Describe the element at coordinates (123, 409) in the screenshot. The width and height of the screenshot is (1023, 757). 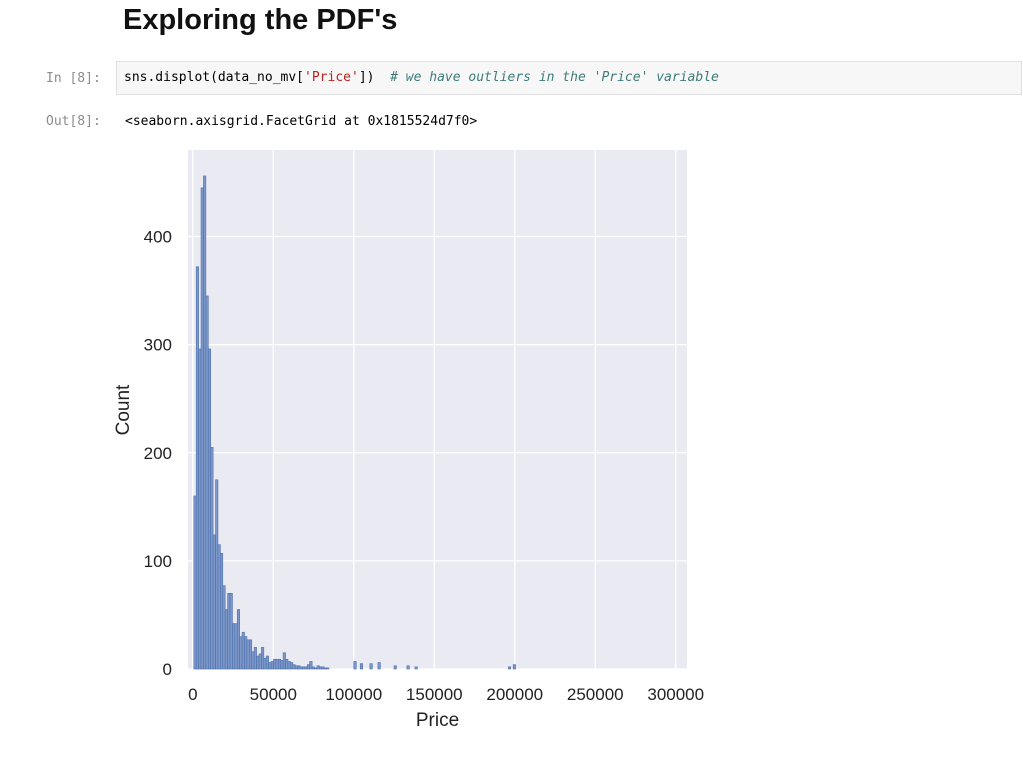
I see `y-axis-label: Count` at that location.